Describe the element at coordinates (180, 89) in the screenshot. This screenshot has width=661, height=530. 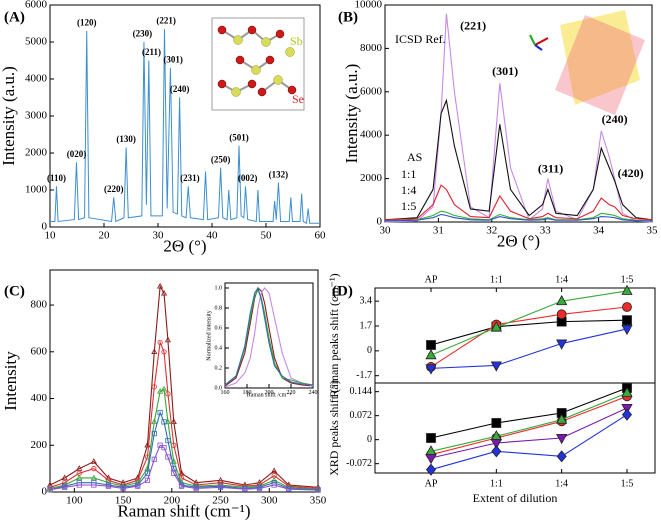
I see `peak-label: (240)` at that location.